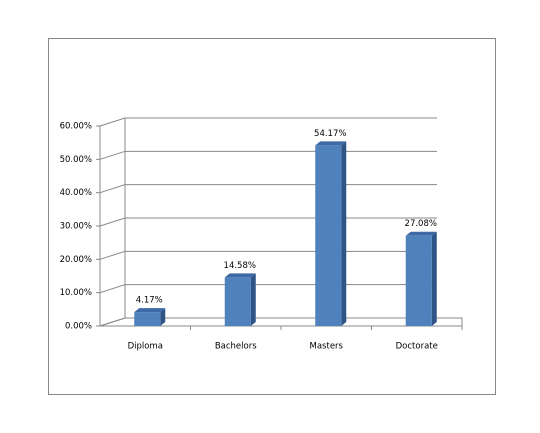 This screenshot has height=433, width=540. Describe the element at coordinates (421, 224) in the screenshot. I see `data-label: 27.08%` at that location.